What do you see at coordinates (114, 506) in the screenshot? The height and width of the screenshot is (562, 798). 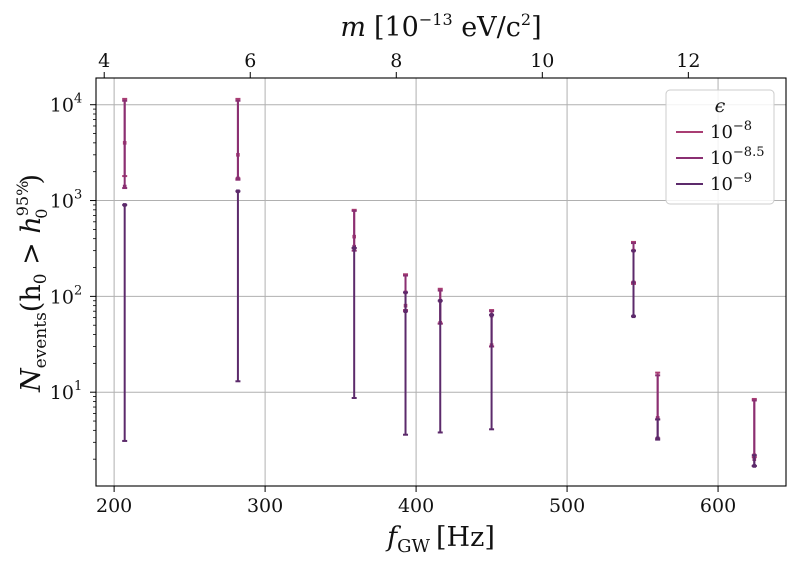 I see `x-tick-label: 200` at bounding box center [114, 506].